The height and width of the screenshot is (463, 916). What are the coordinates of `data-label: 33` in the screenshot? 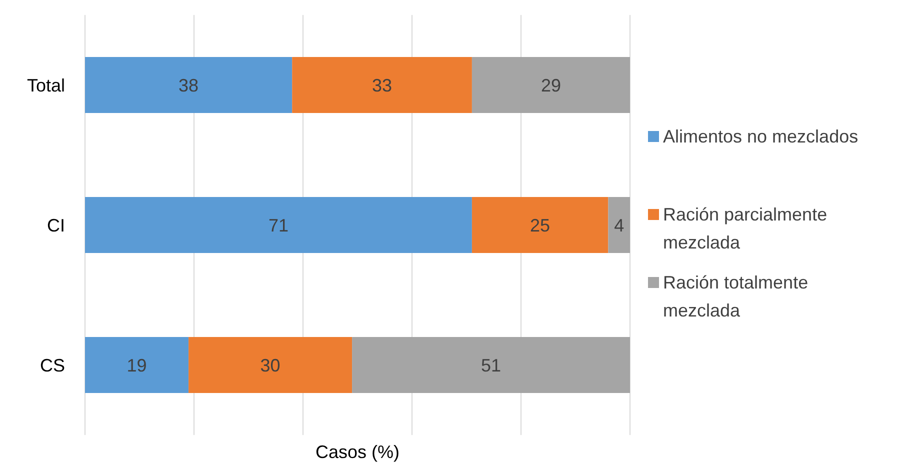 It's located at (382, 85).